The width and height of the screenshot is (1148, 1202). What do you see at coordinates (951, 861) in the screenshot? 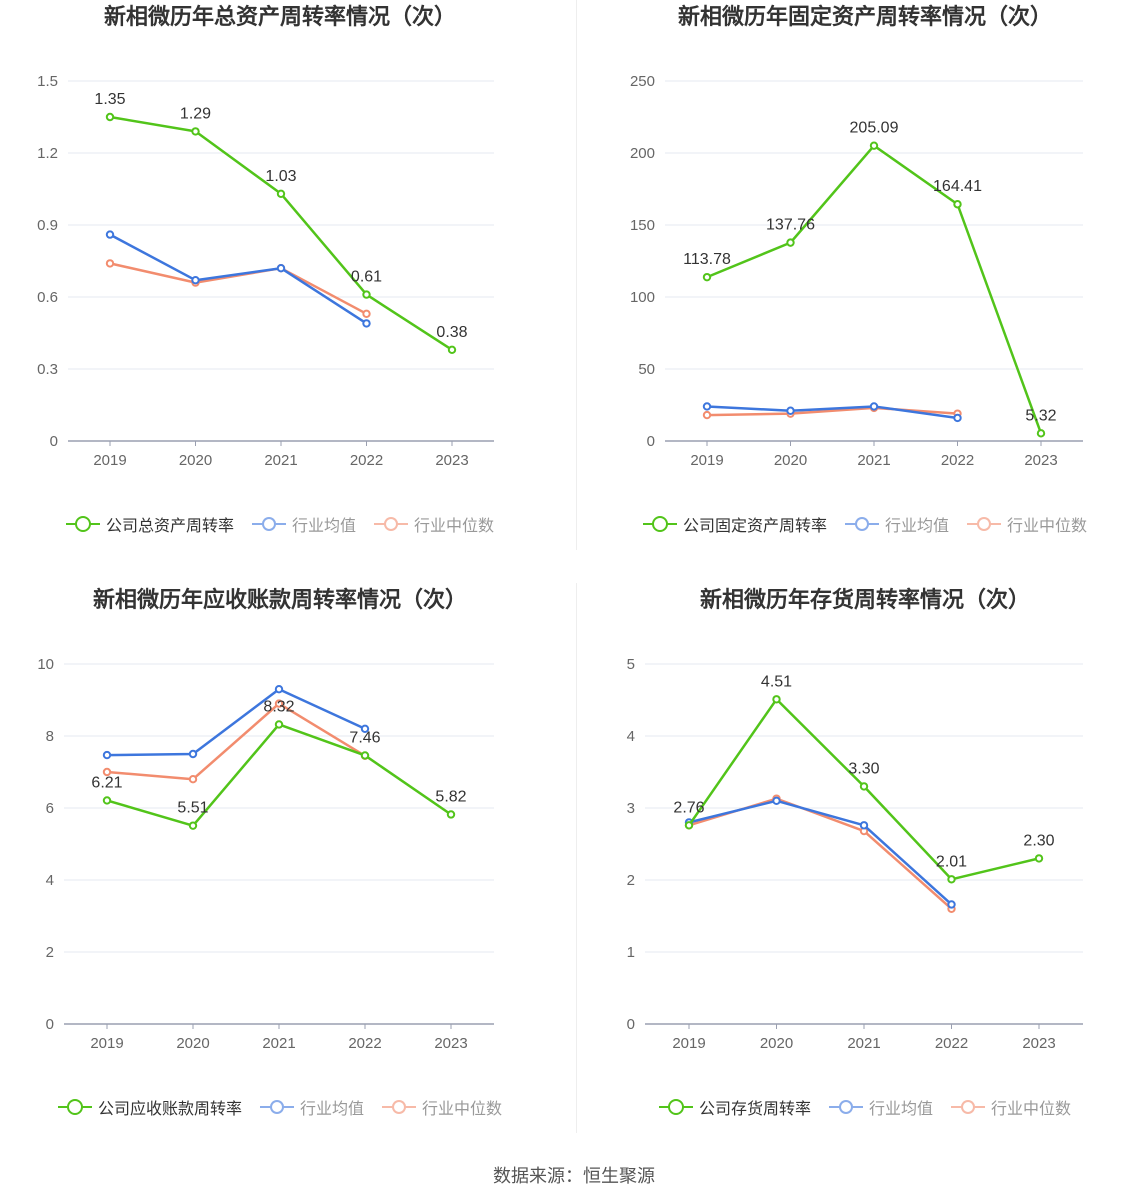
I see `data-label: 2.01` at bounding box center [951, 861].